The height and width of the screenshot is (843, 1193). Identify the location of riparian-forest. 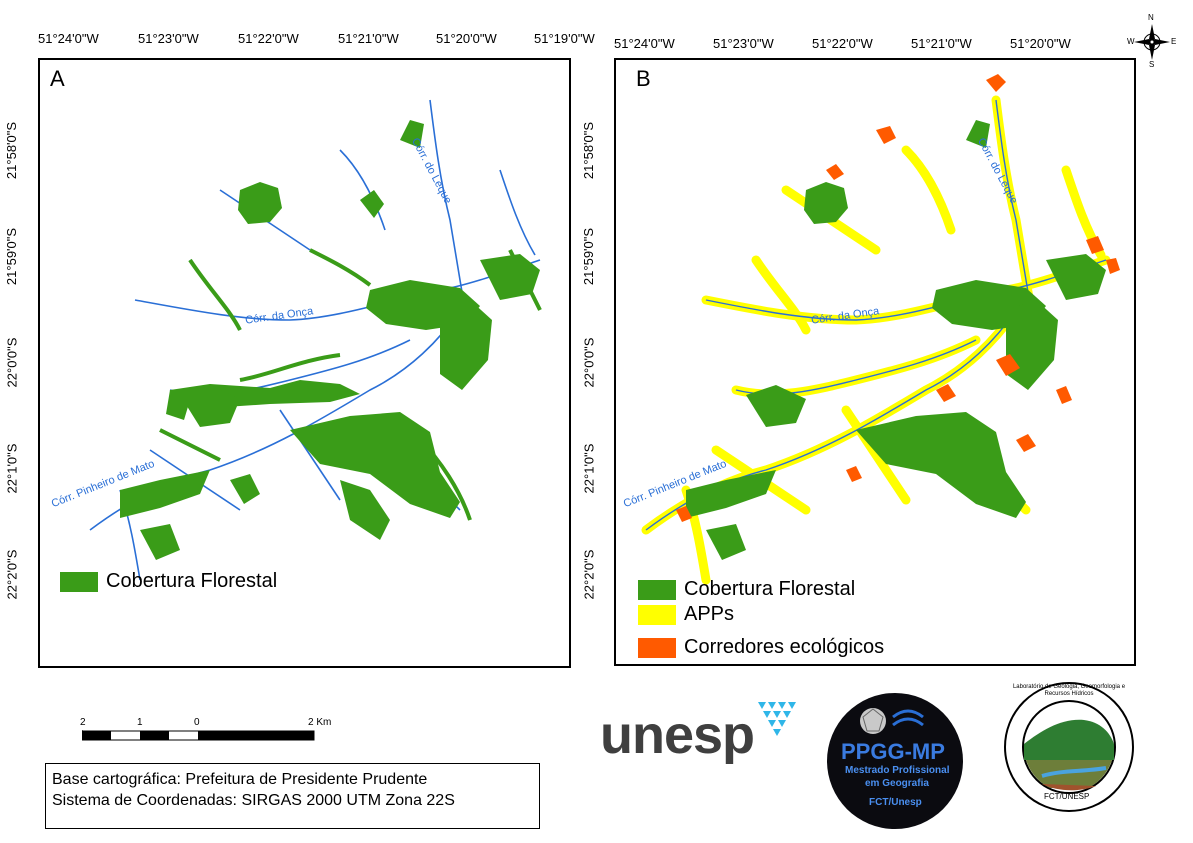
(350, 384).